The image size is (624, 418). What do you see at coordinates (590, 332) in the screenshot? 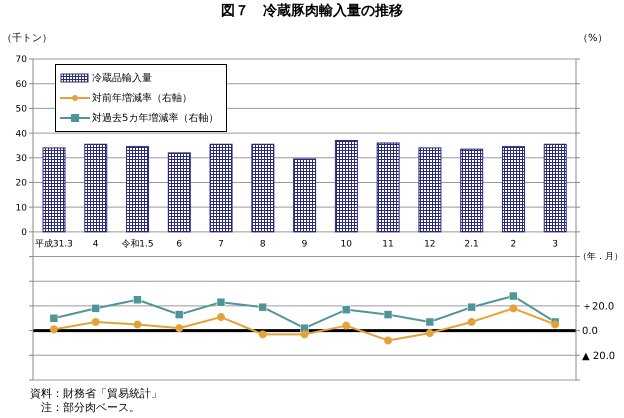
I see `y2-tick-label: 0.0` at bounding box center [590, 332].